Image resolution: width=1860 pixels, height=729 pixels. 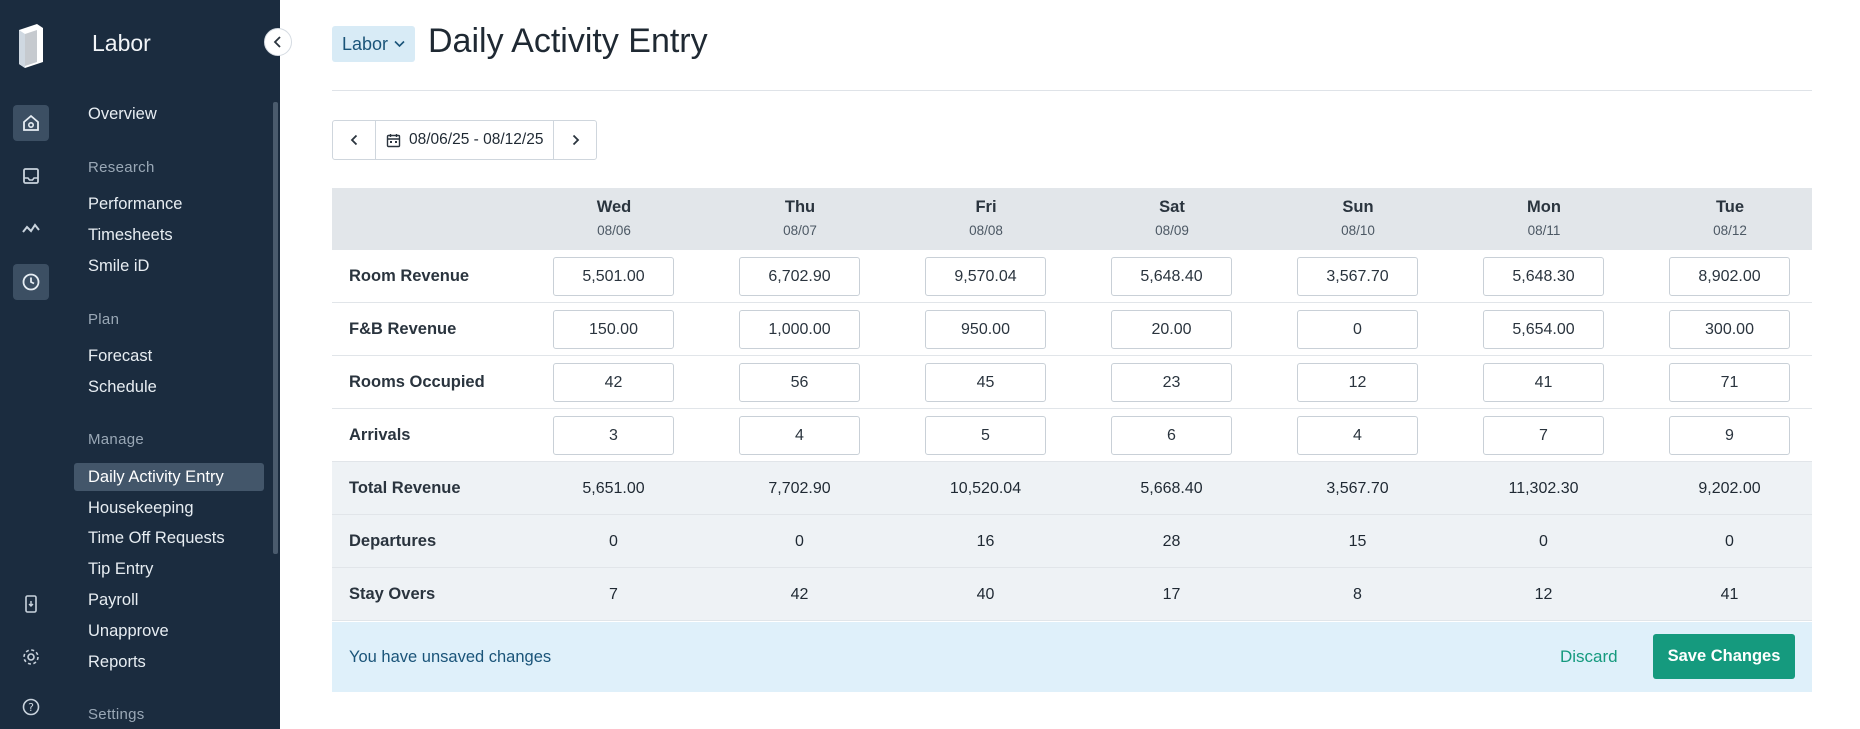 I want to click on clock-icon, so click(x=31, y=282).